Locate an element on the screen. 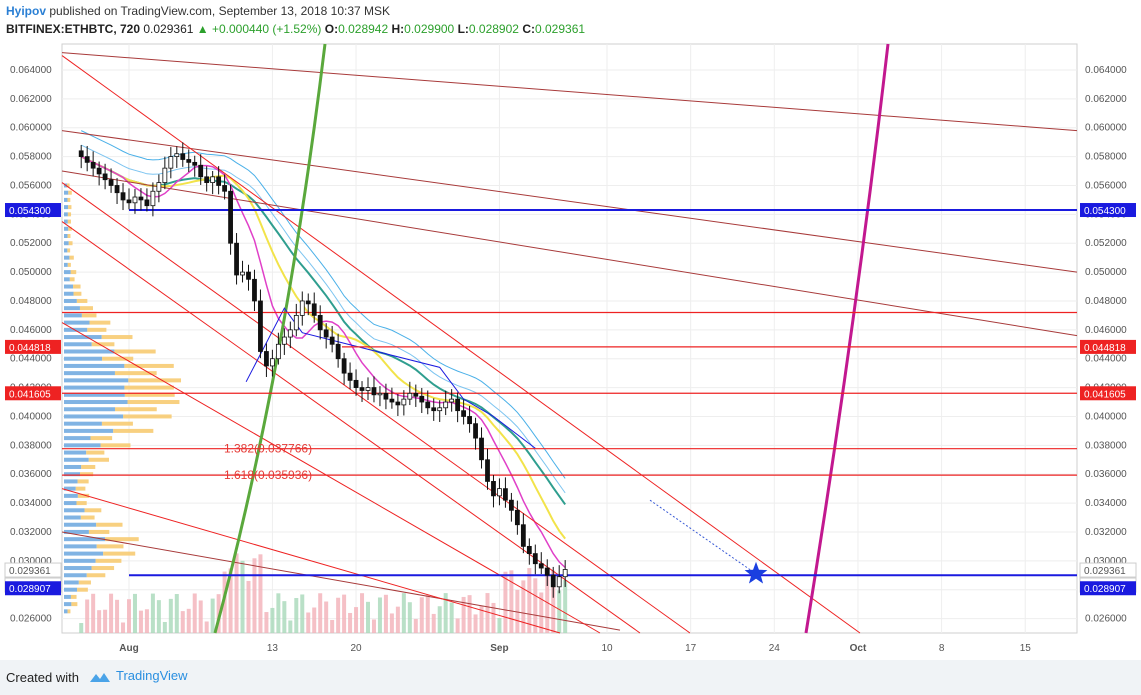 This screenshot has width=1141, height=695. level-badge-left is located at coordinates (33, 393).